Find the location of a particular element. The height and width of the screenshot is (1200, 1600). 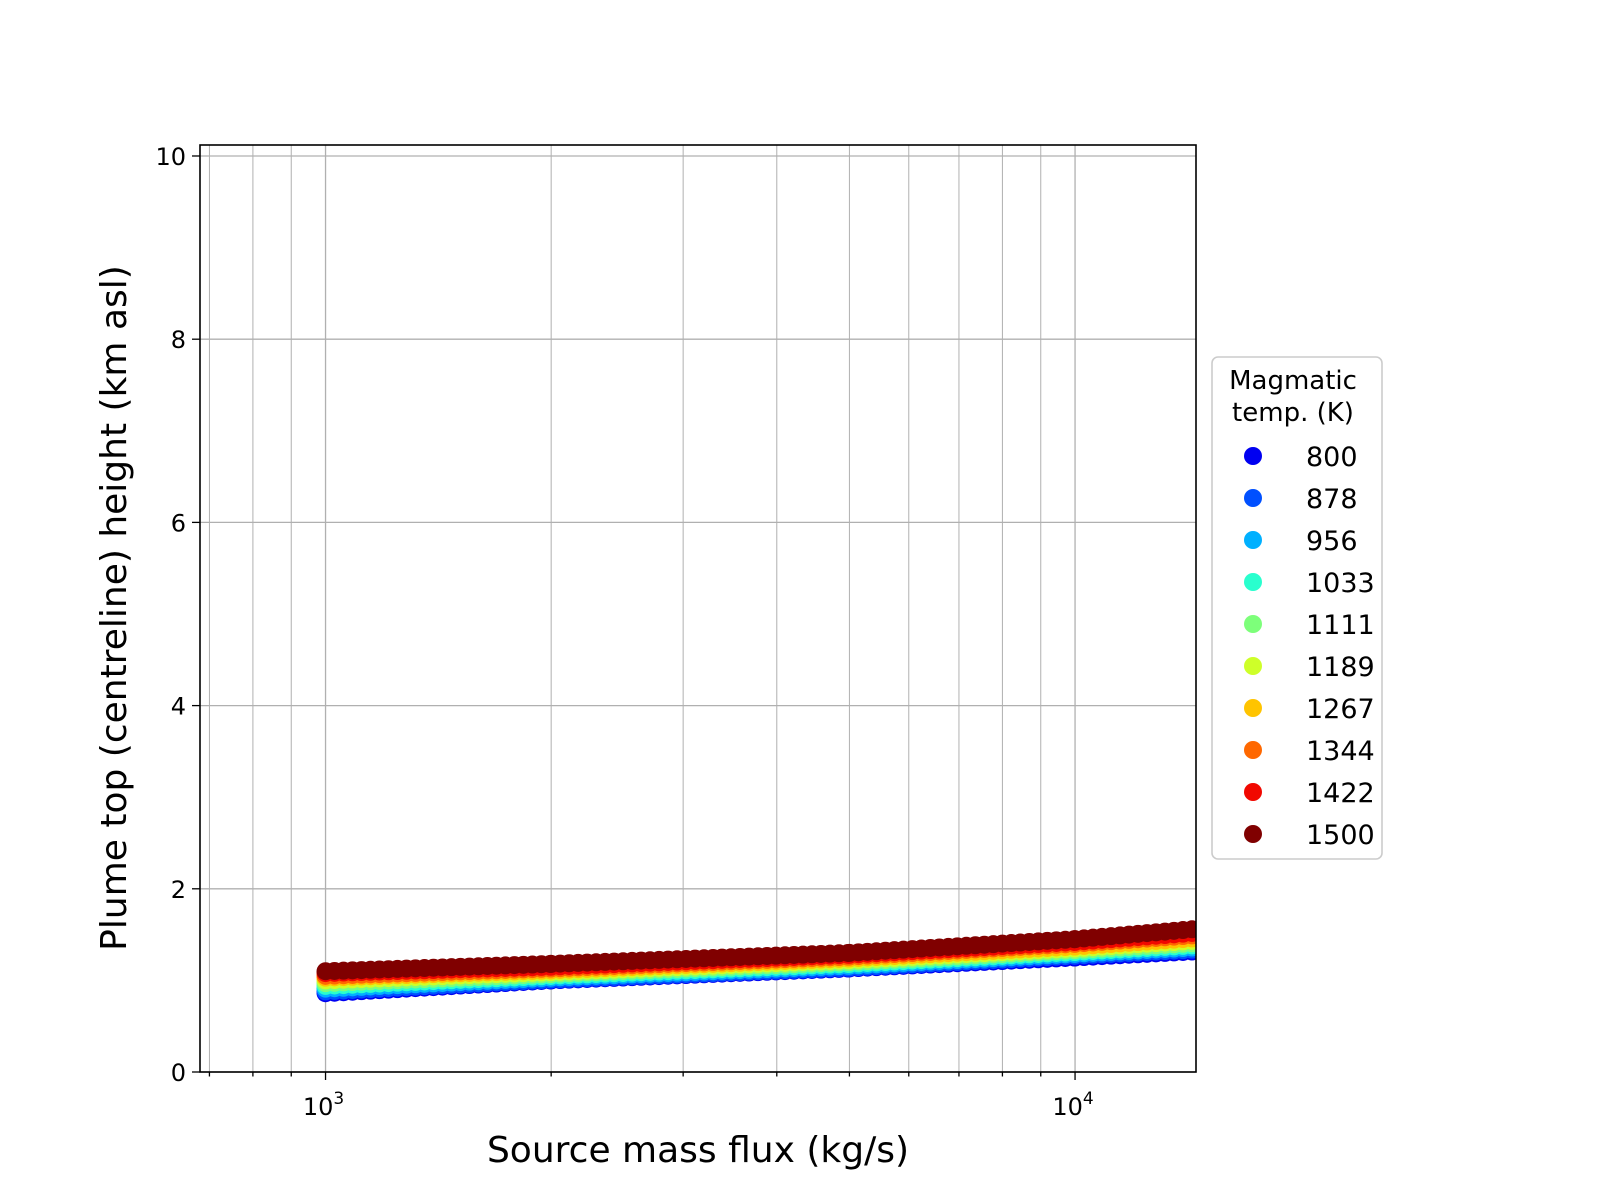

legend-label: 1344 is located at coordinates (1340, 751).